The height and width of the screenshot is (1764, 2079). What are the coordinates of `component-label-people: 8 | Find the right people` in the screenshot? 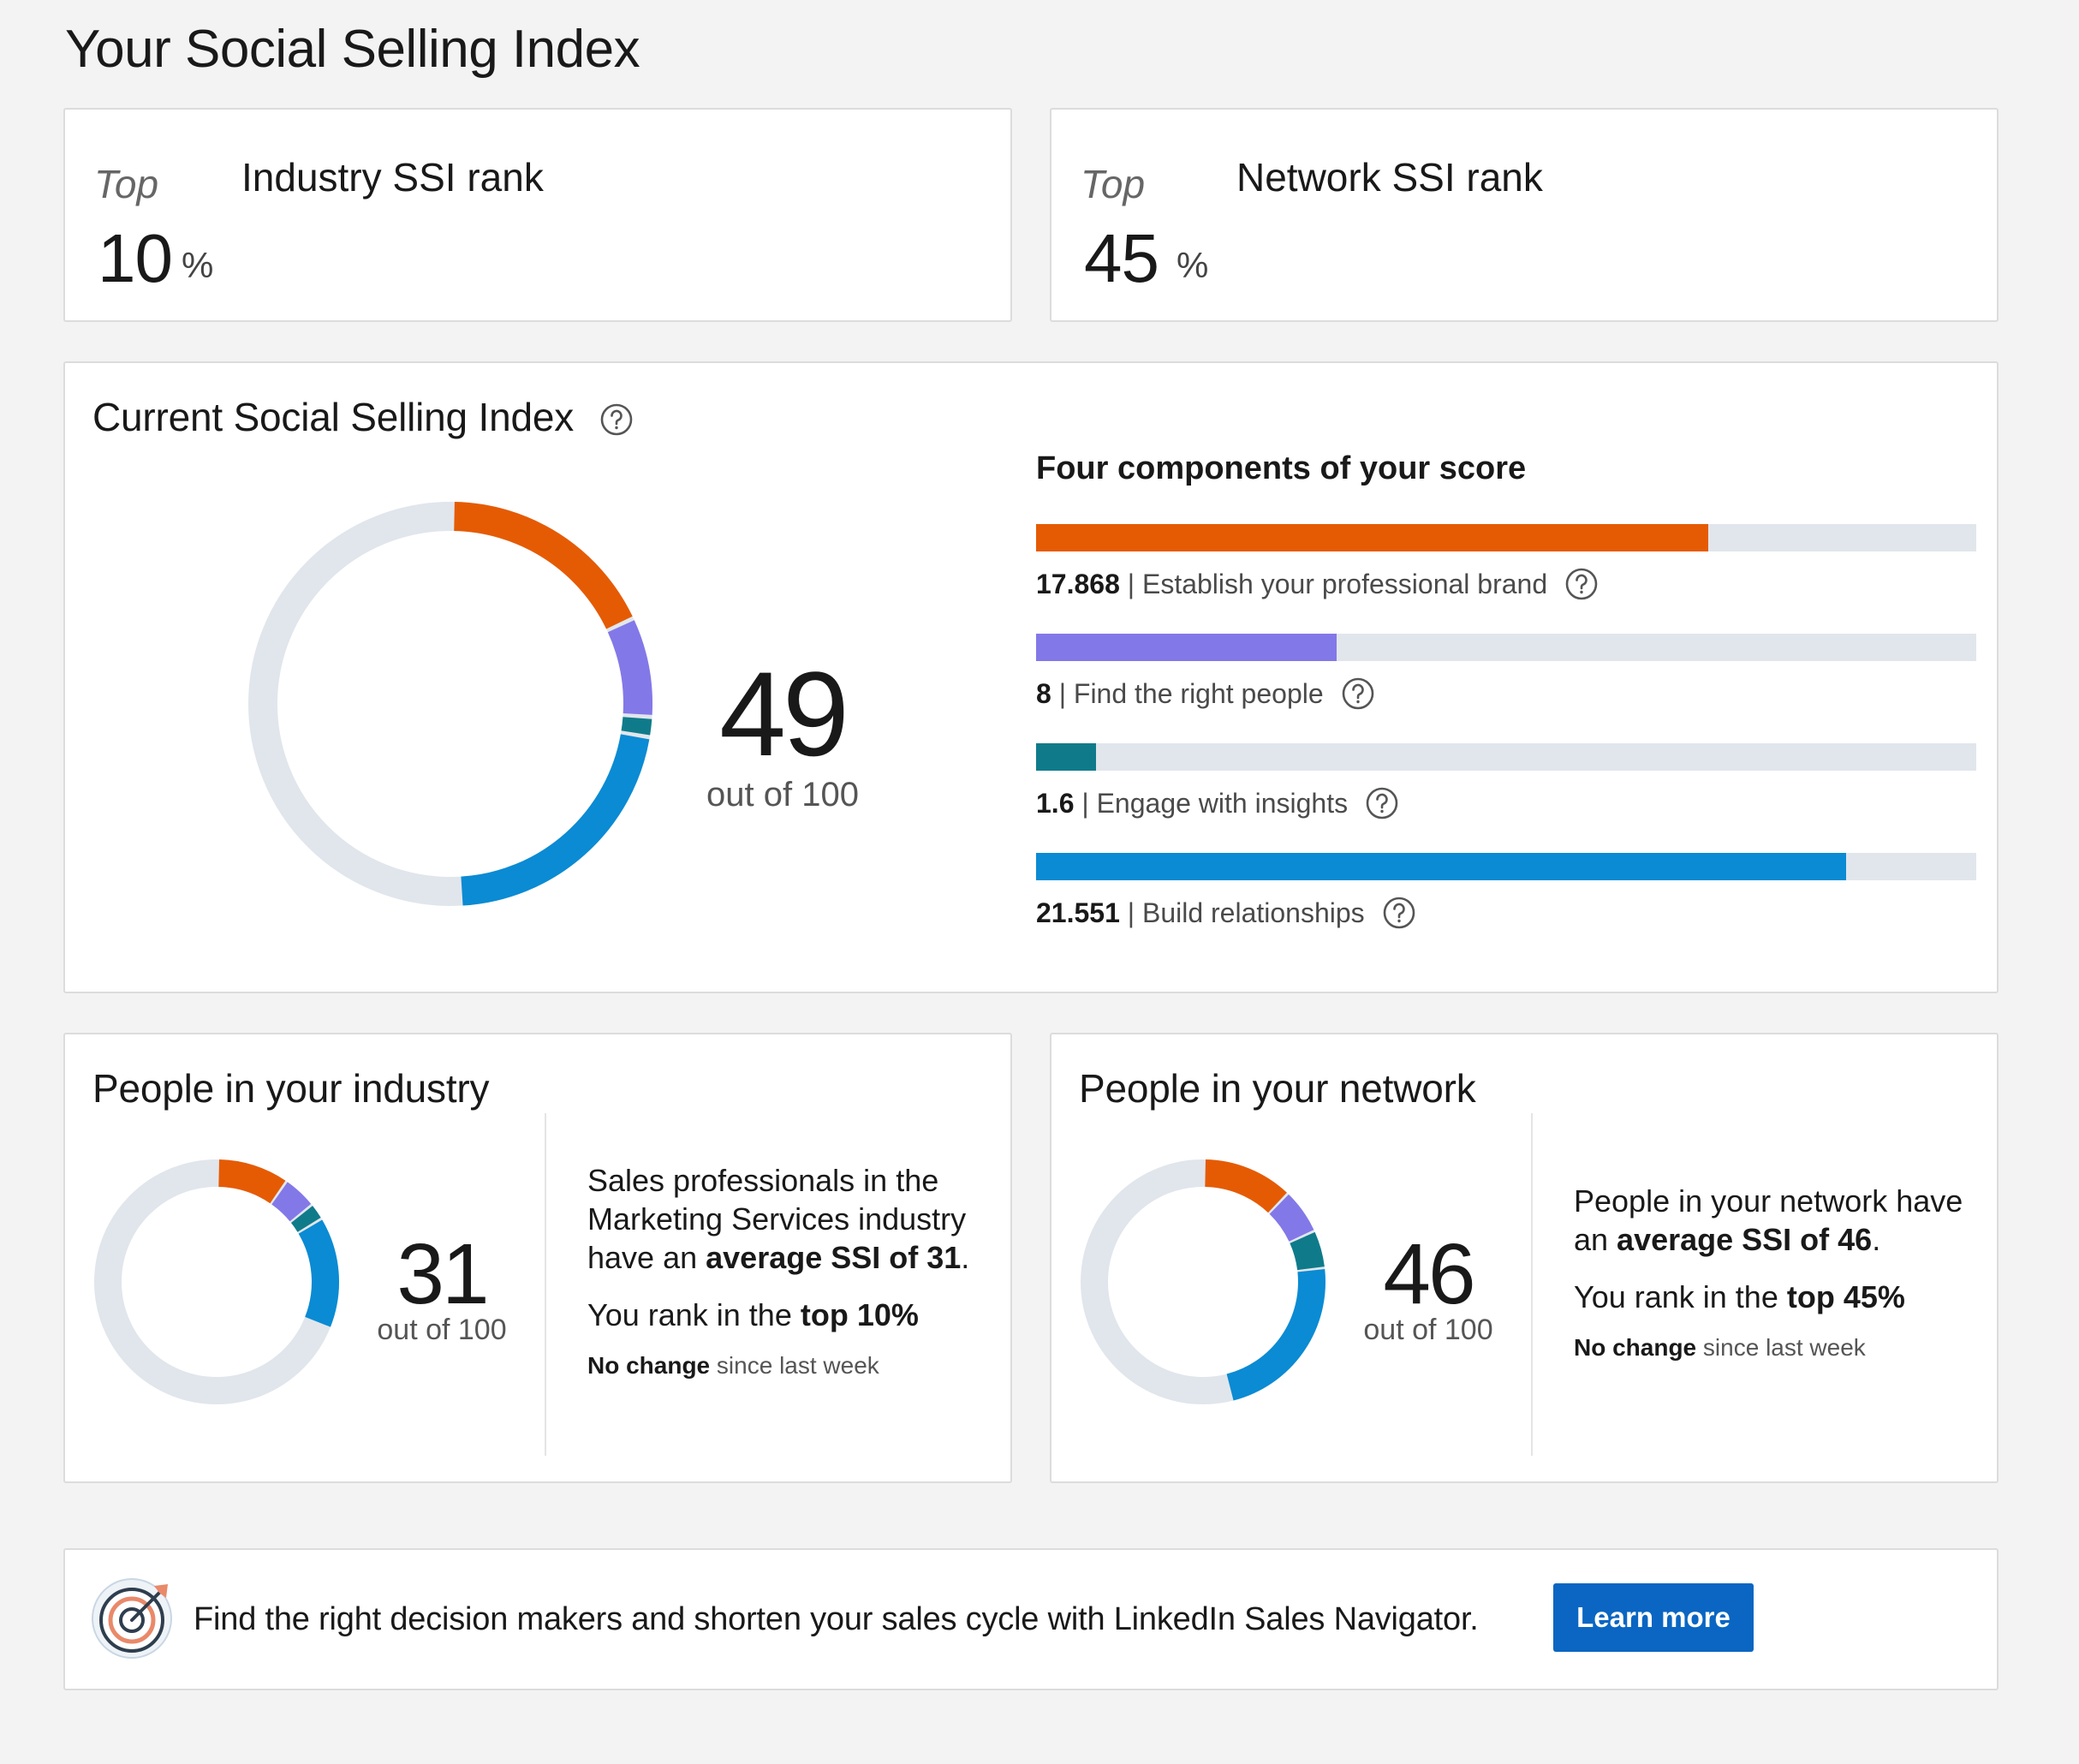 It's located at (1205, 694).